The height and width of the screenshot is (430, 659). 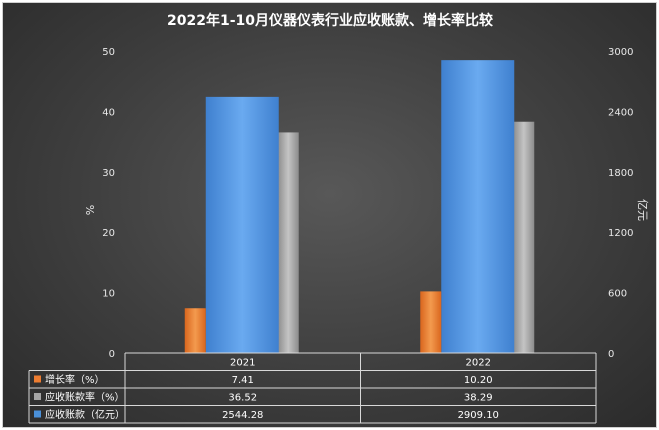 What do you see at coordinates (478, 380) in the screenshot?
I see `table-cell-value: 10.20` at bounding box center [478, 380].